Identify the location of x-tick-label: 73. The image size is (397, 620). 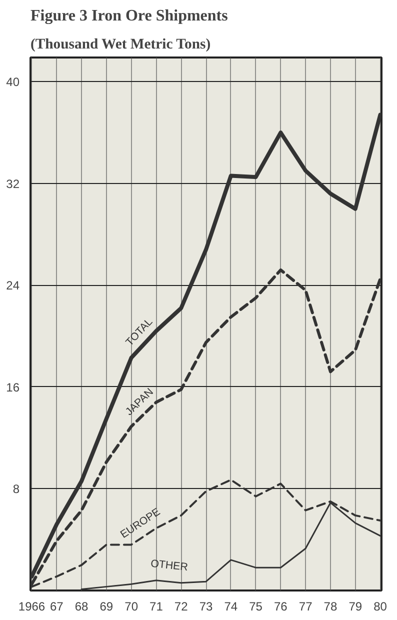
(206, 607).